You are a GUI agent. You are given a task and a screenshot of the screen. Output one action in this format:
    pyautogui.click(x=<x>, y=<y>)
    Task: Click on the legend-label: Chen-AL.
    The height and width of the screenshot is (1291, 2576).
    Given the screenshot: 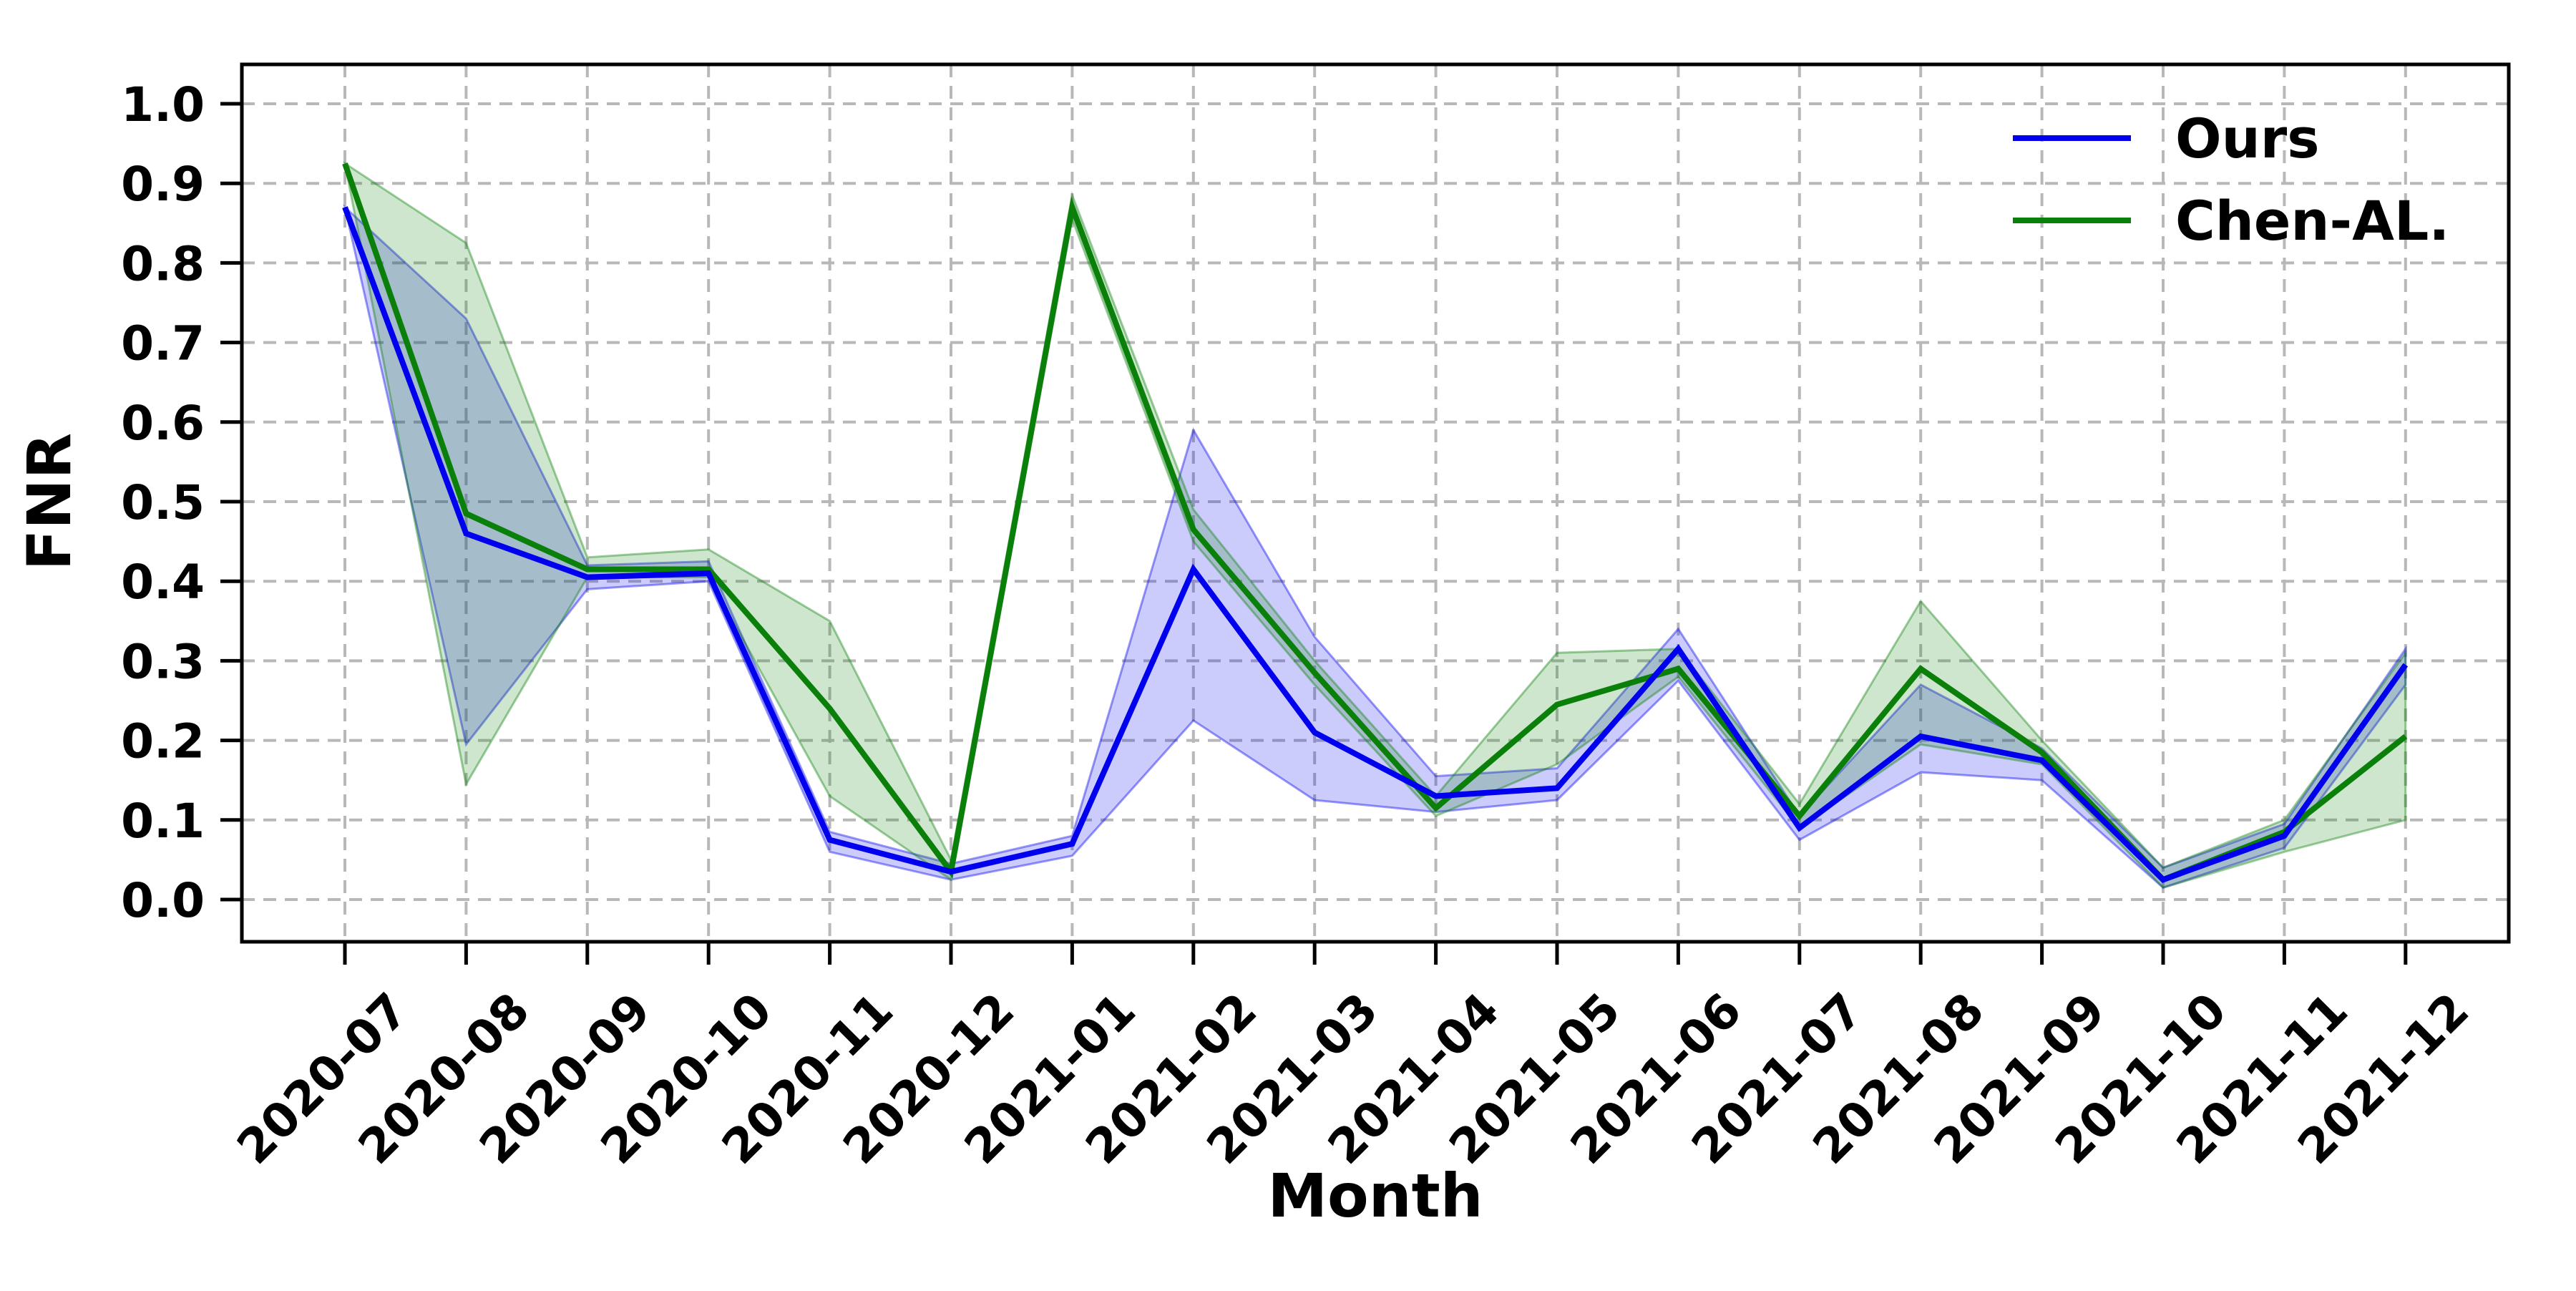 What is the action you would take?
    pyautogui.click(x=2312, y=221)
    